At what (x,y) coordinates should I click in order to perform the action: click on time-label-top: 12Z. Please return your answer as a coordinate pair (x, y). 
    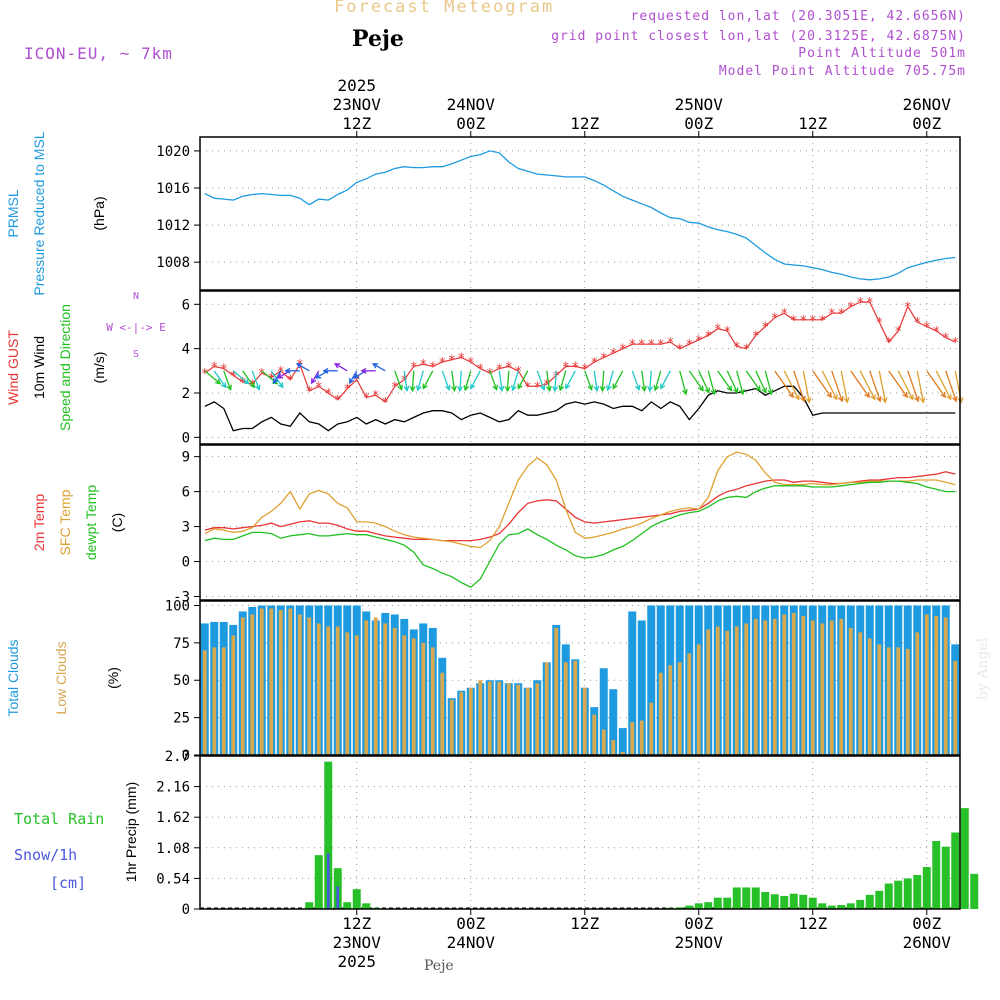
    Looking at the image, I should click on (356, 123).